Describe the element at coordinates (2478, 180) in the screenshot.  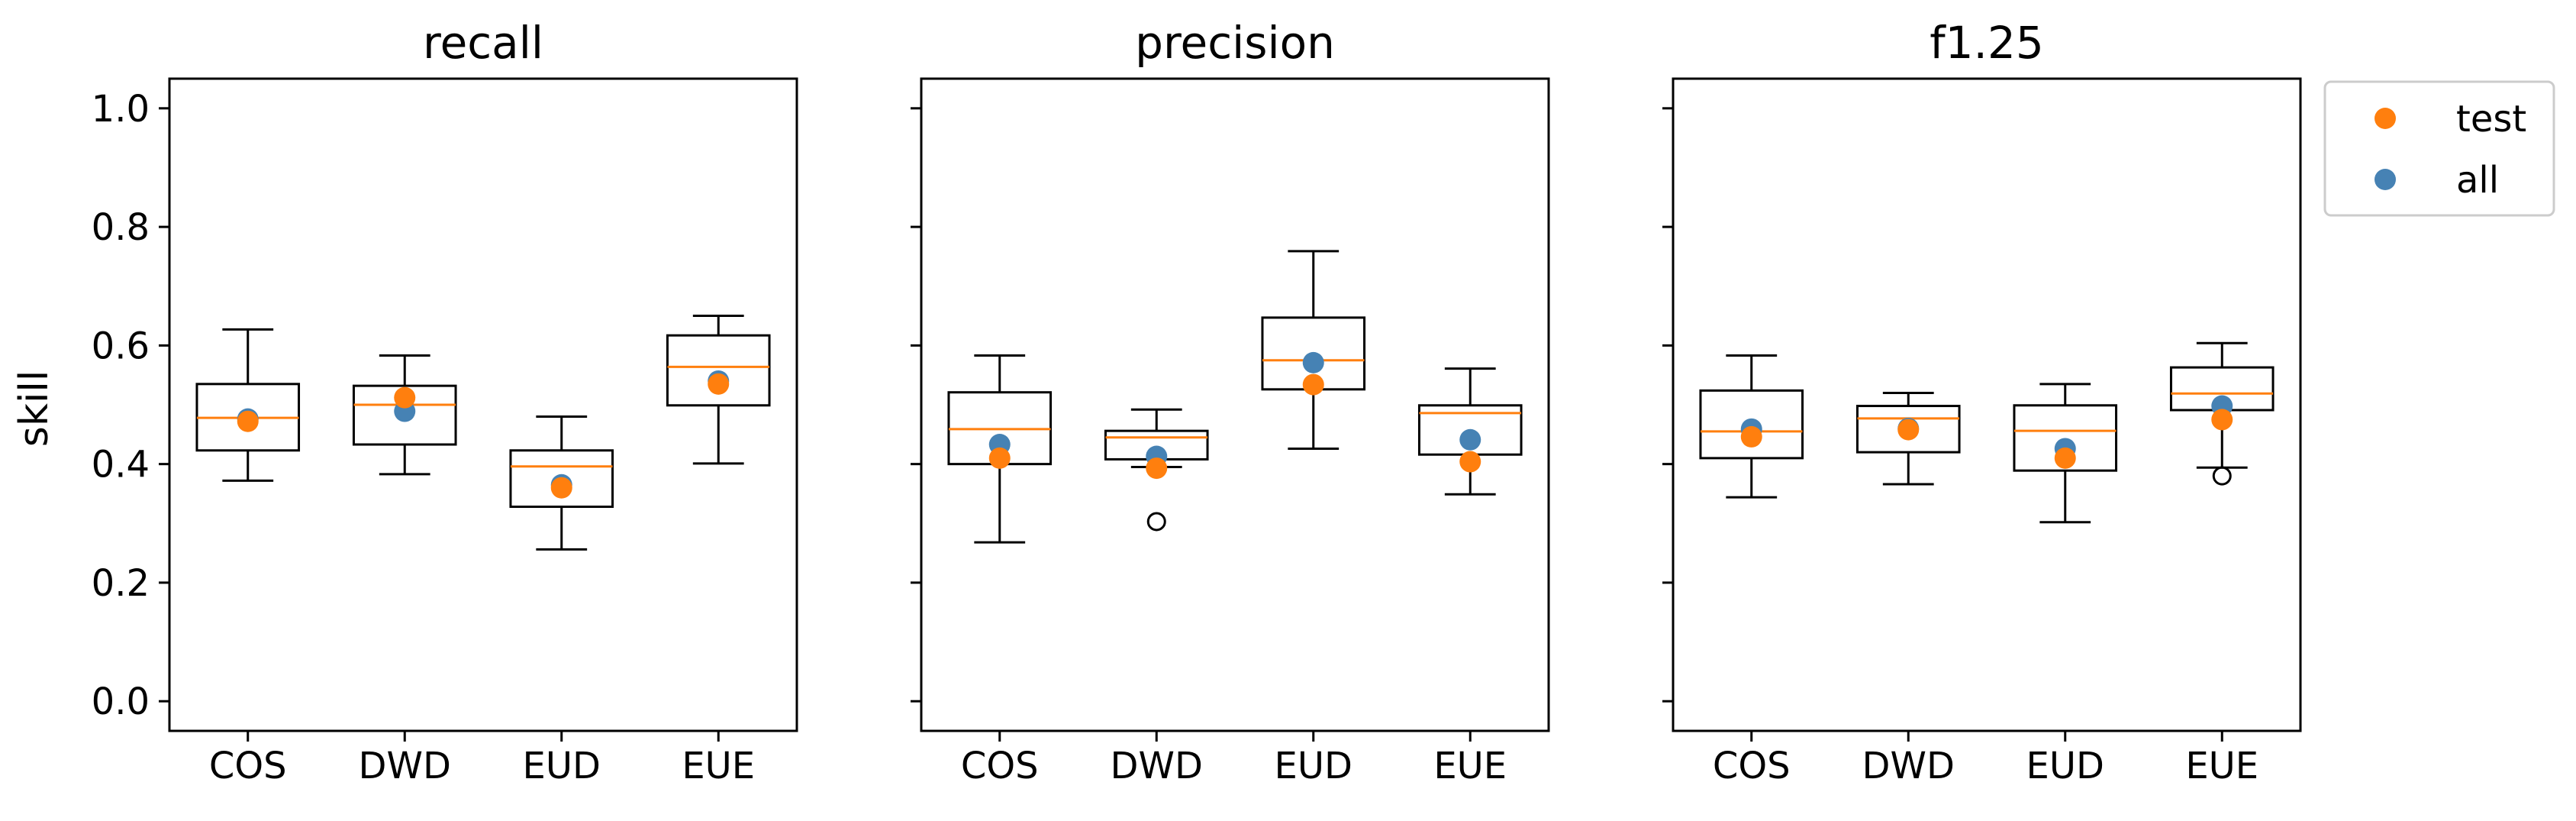
I see `legend-label-all: all` at that location.